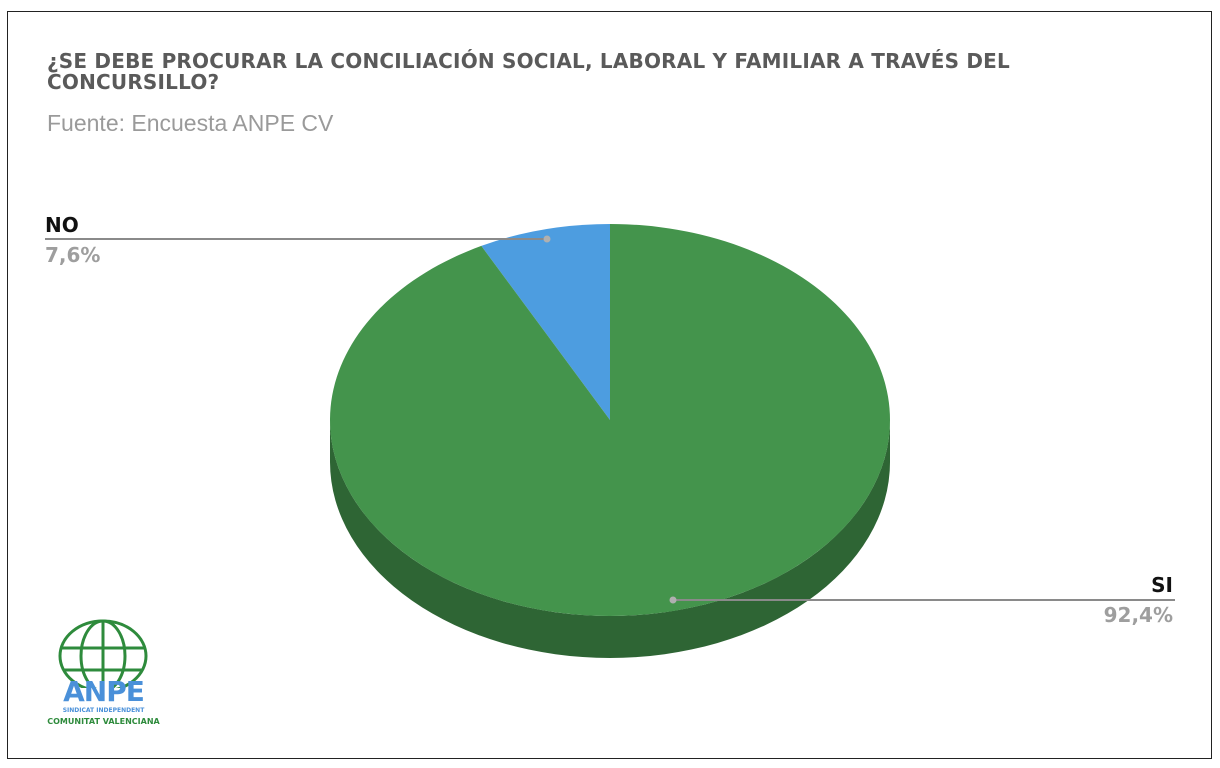 The image size is (1220, 768). What do you see at coordinates (103, 710) in the screenshot?
I see `logo-subtitle: SINDICAT INDEPENDENT` at bounding box center [103, 710].